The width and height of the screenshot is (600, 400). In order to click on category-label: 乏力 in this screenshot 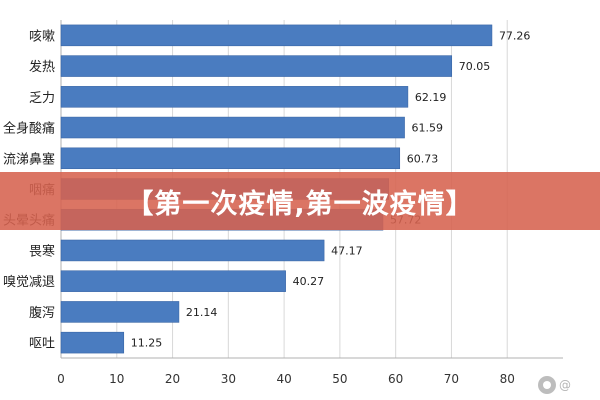, I will do `click(42, 98)`.